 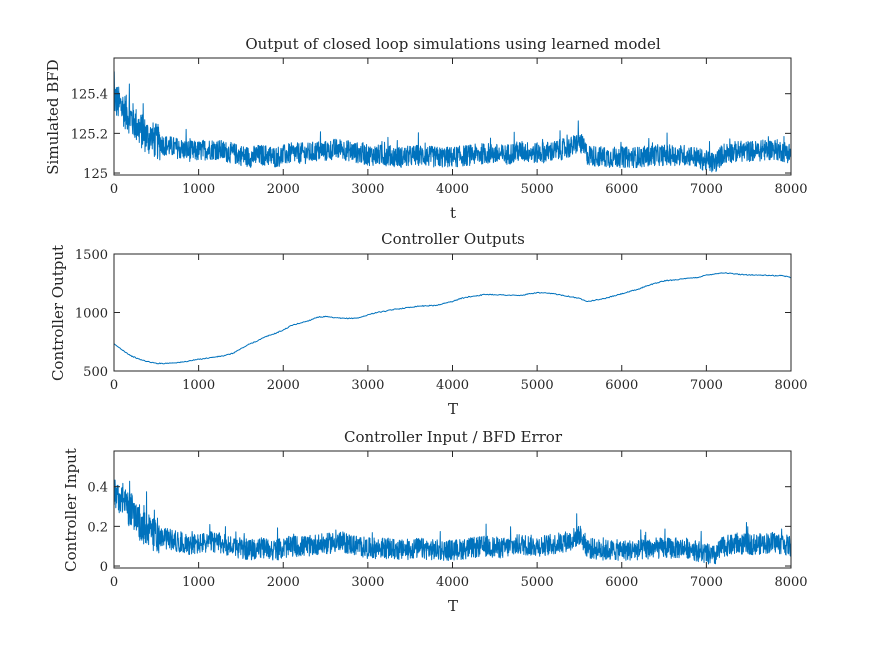 What do you see at coordinates (367, 189) in the screenshot?
I see `panel-1-xtick-label: 3000` at bounding box center [367, 189].